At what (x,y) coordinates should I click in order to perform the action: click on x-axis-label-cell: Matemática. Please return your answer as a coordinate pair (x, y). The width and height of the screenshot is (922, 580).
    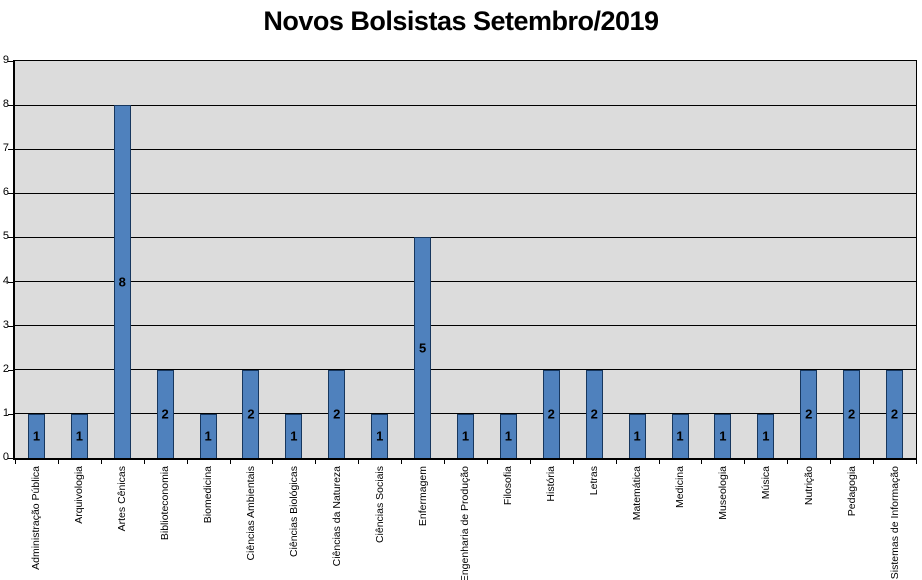
    Looking at the image, I should click on (637, 523).